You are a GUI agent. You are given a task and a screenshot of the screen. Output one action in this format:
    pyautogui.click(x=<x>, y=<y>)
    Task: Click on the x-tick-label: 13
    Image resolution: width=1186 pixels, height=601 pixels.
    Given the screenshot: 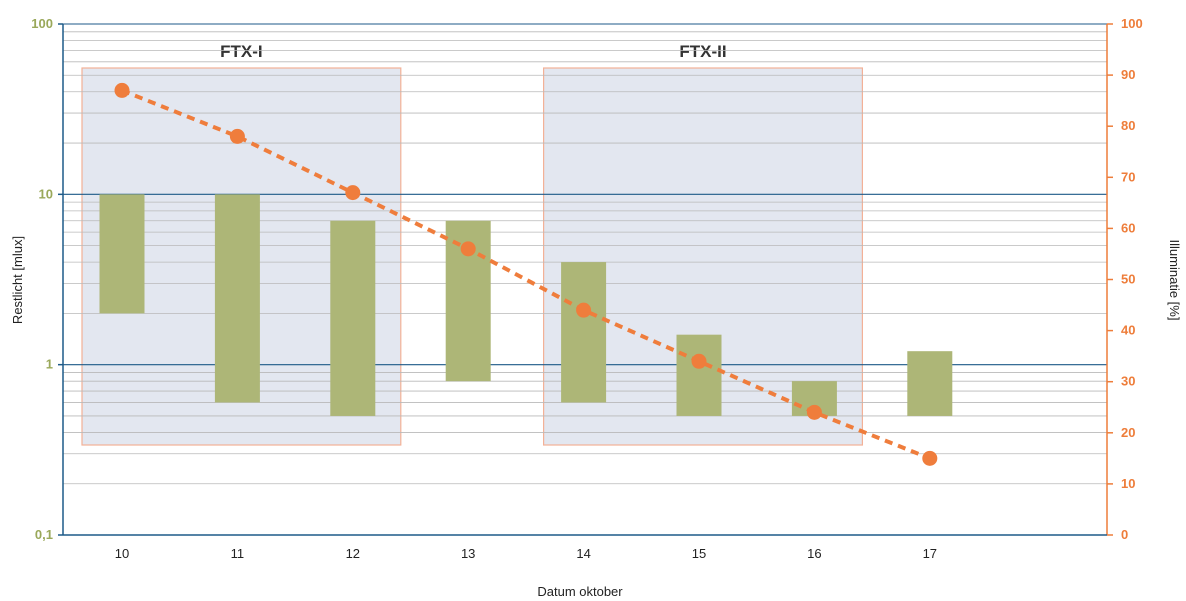 What is the action you would take?
    pyautogui.click(x=468, y=553)
    